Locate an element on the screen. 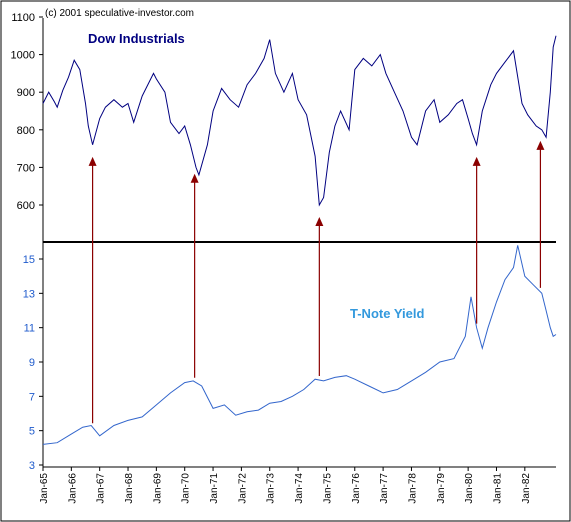  yield-y-tick-label: 9 is located at coordinates (32, 363).